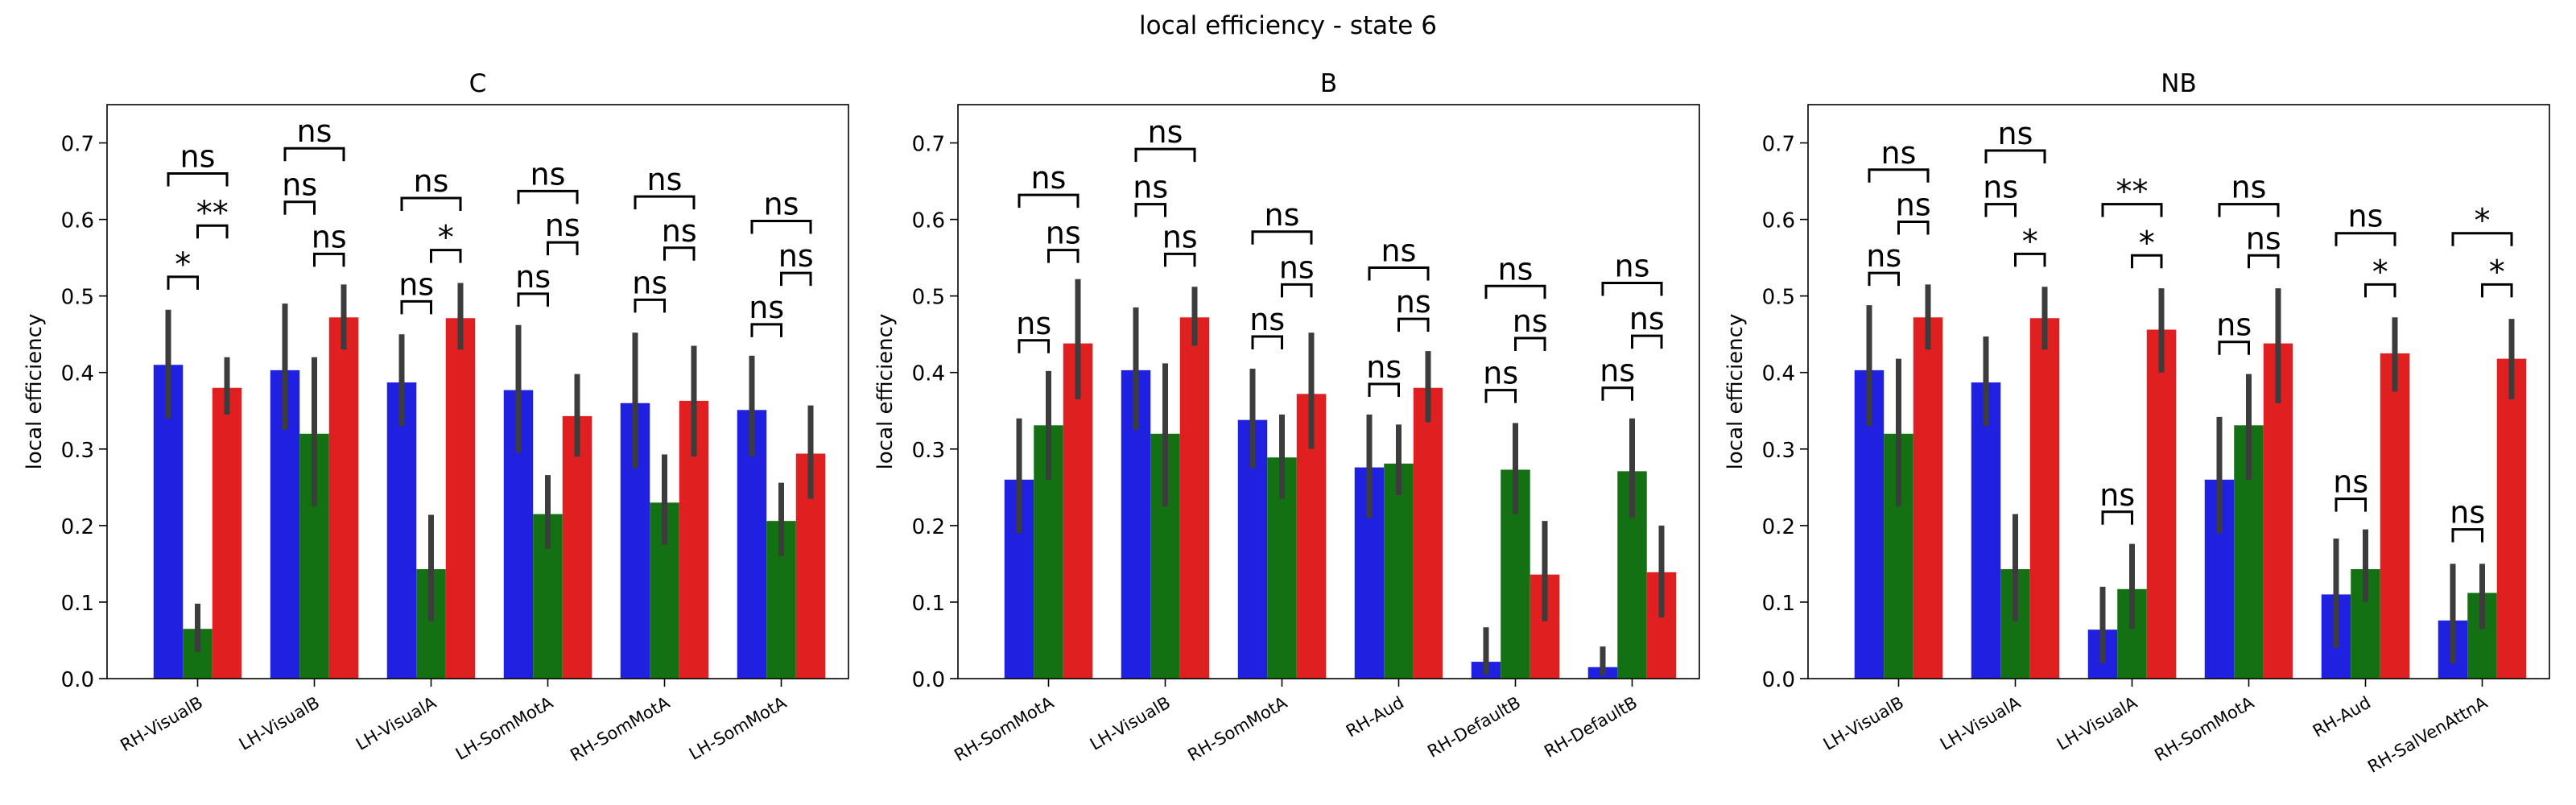 The image size is (2576, 805). What do you see at coordinates (2132, 192) in the screenshot?
I see `significance-label: **` at bounding box center [2132, 192].